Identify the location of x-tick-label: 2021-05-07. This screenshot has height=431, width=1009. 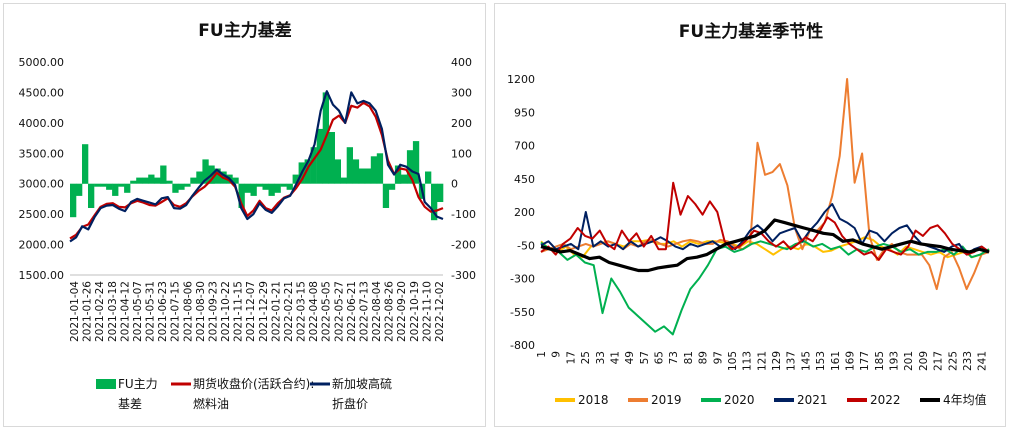
(138, 311).